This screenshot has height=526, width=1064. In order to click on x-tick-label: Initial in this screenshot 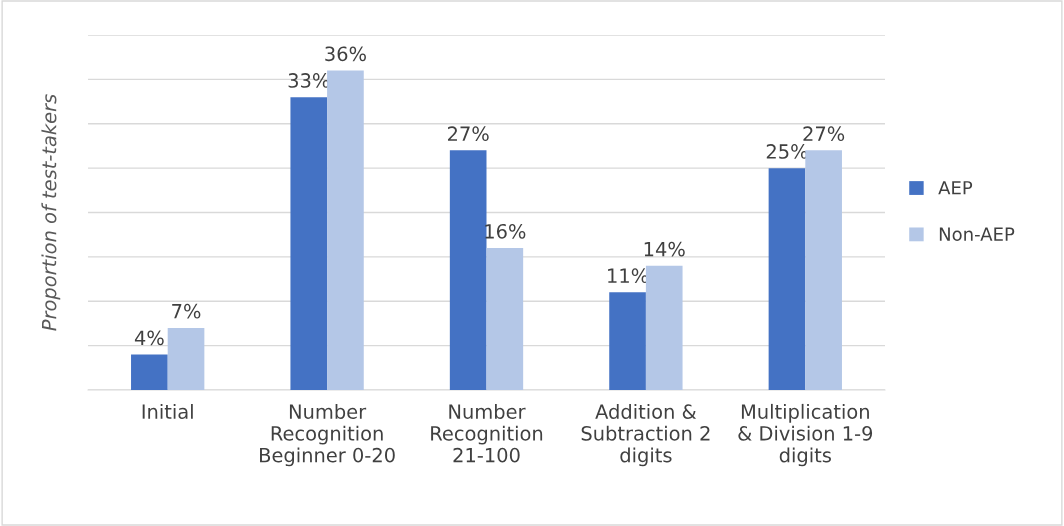, I will do `click(167, 411)`.